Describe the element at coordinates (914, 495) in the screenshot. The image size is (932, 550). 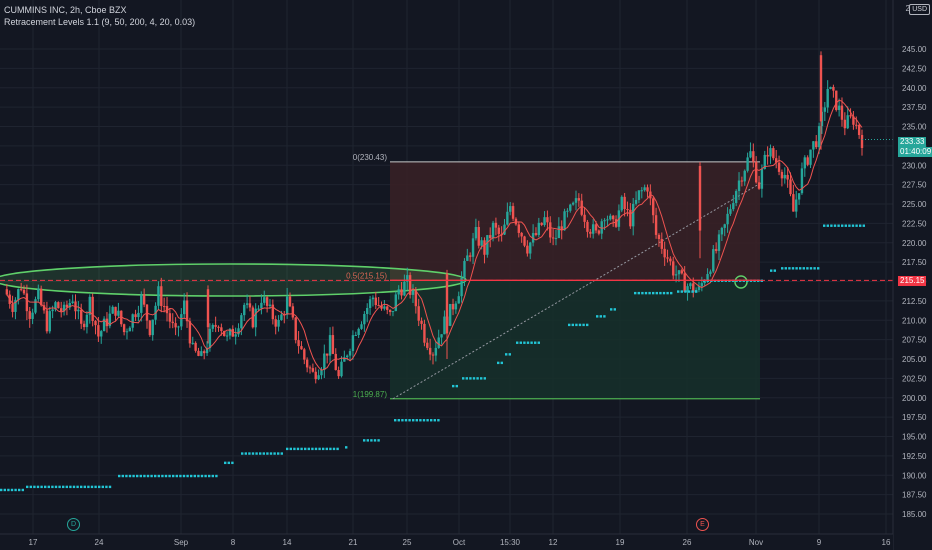
I see `price-tick-label: 187.50` at that location.